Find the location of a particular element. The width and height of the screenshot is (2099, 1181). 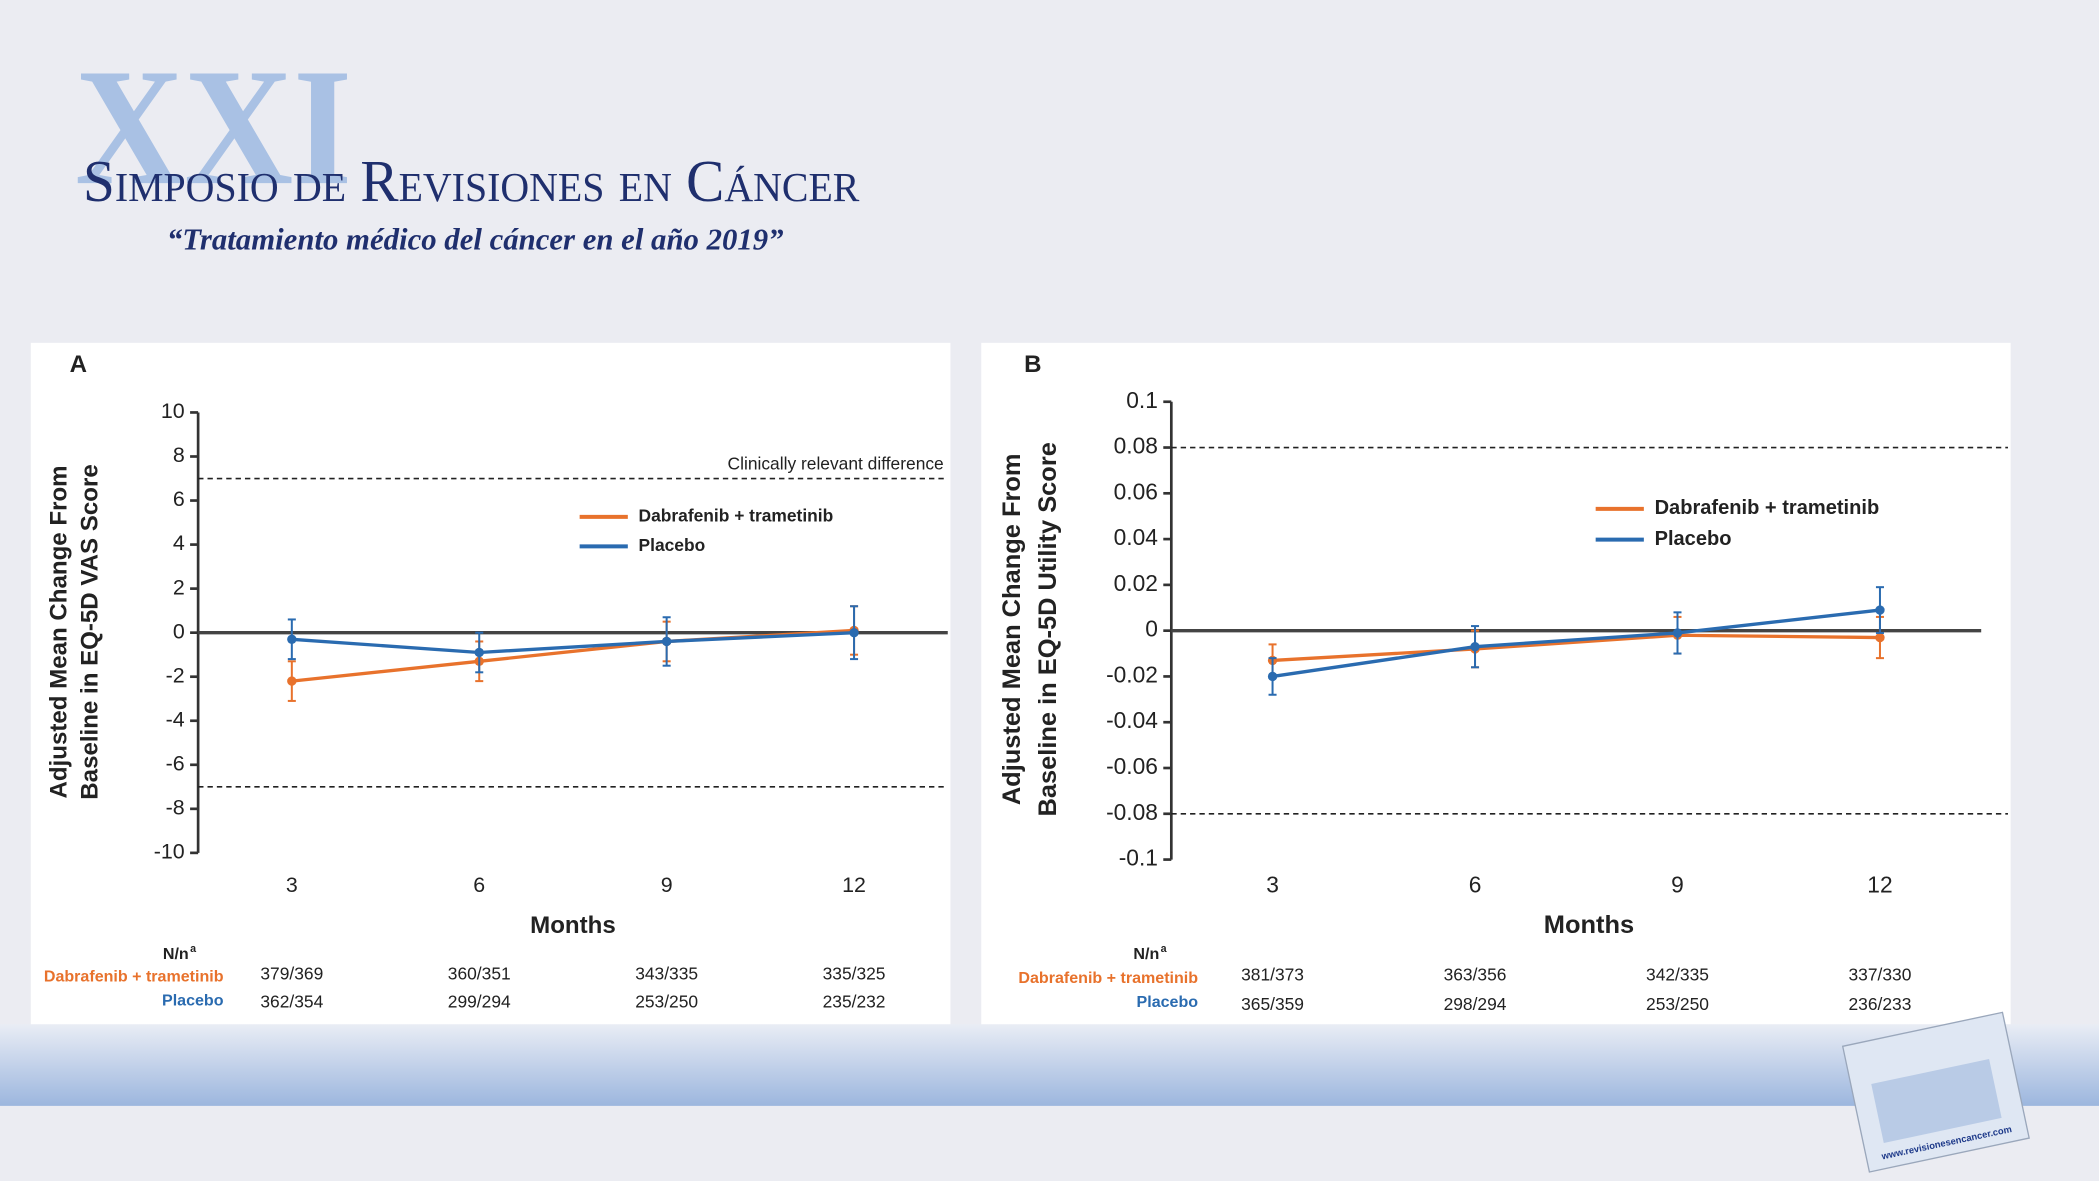

y-tick-label: 6 is located at coordinates (179, 499).